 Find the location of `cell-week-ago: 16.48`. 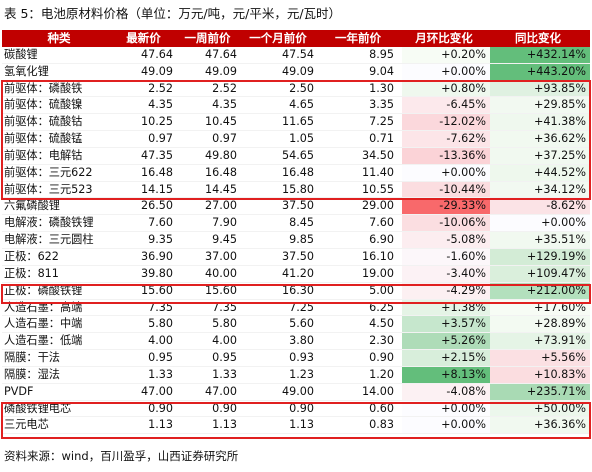

cell-week-ago: 16.48 is located at coordinates (220, 172).